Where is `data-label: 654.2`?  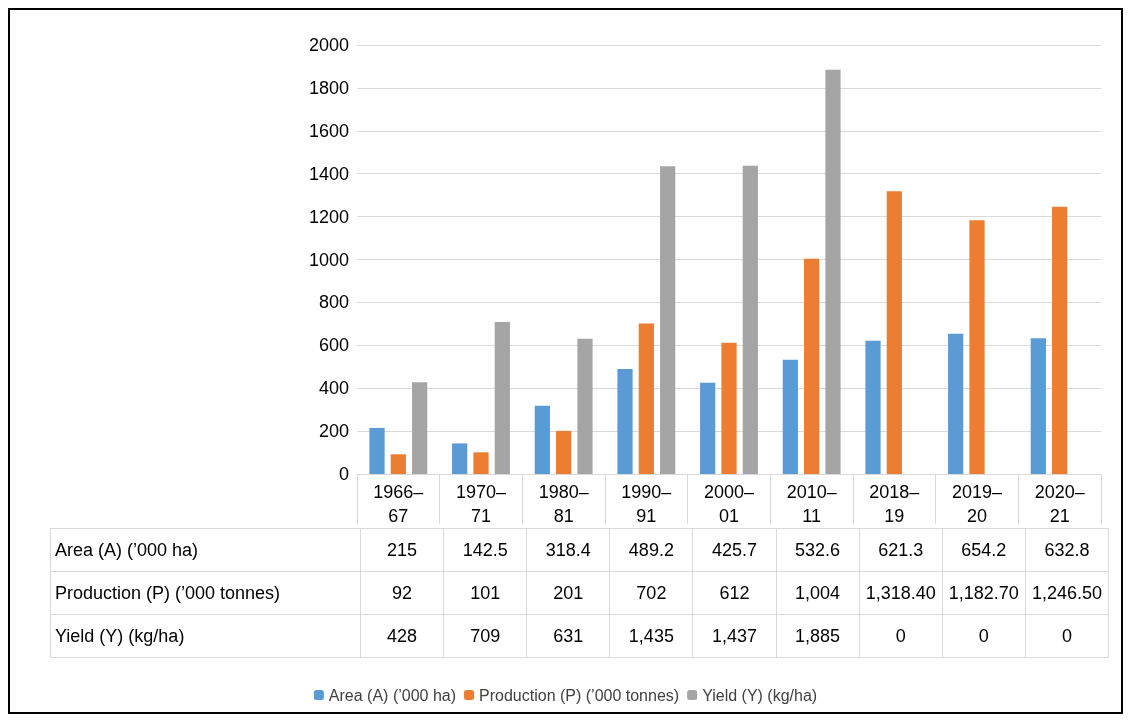 data-label: 654.2 is located at coordinates (984, 550).